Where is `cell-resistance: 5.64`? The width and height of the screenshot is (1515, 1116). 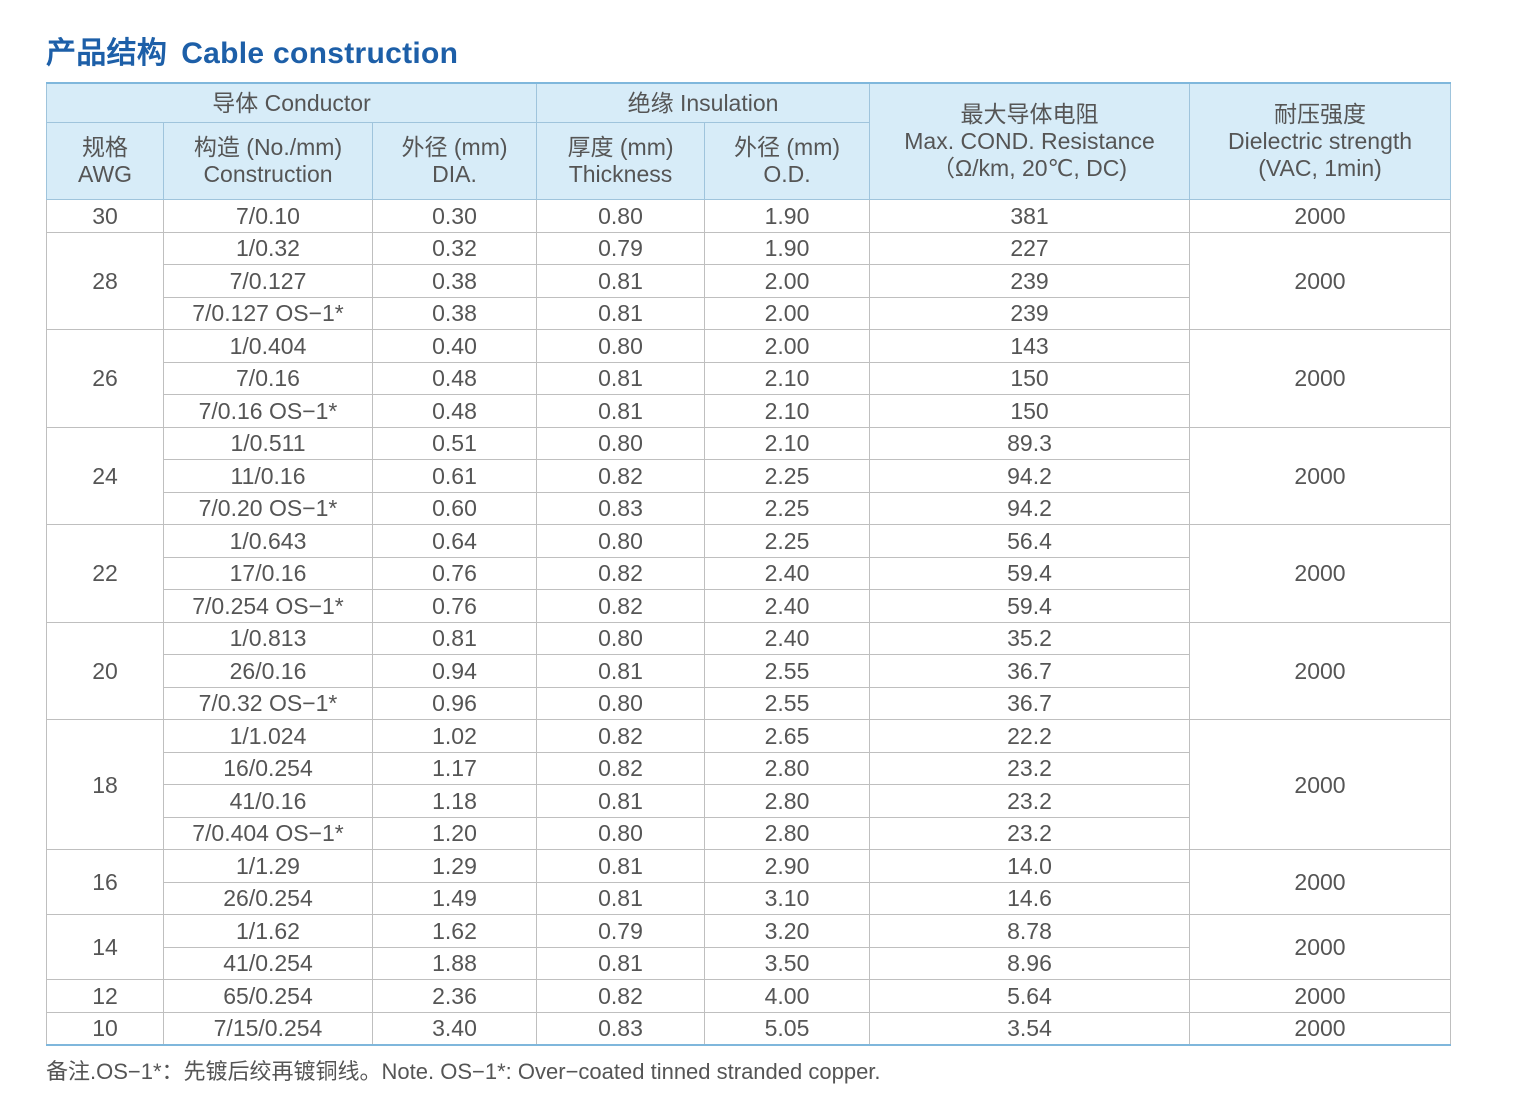
cell-resistance: 5.64 is located at coordinates (1030, 996).